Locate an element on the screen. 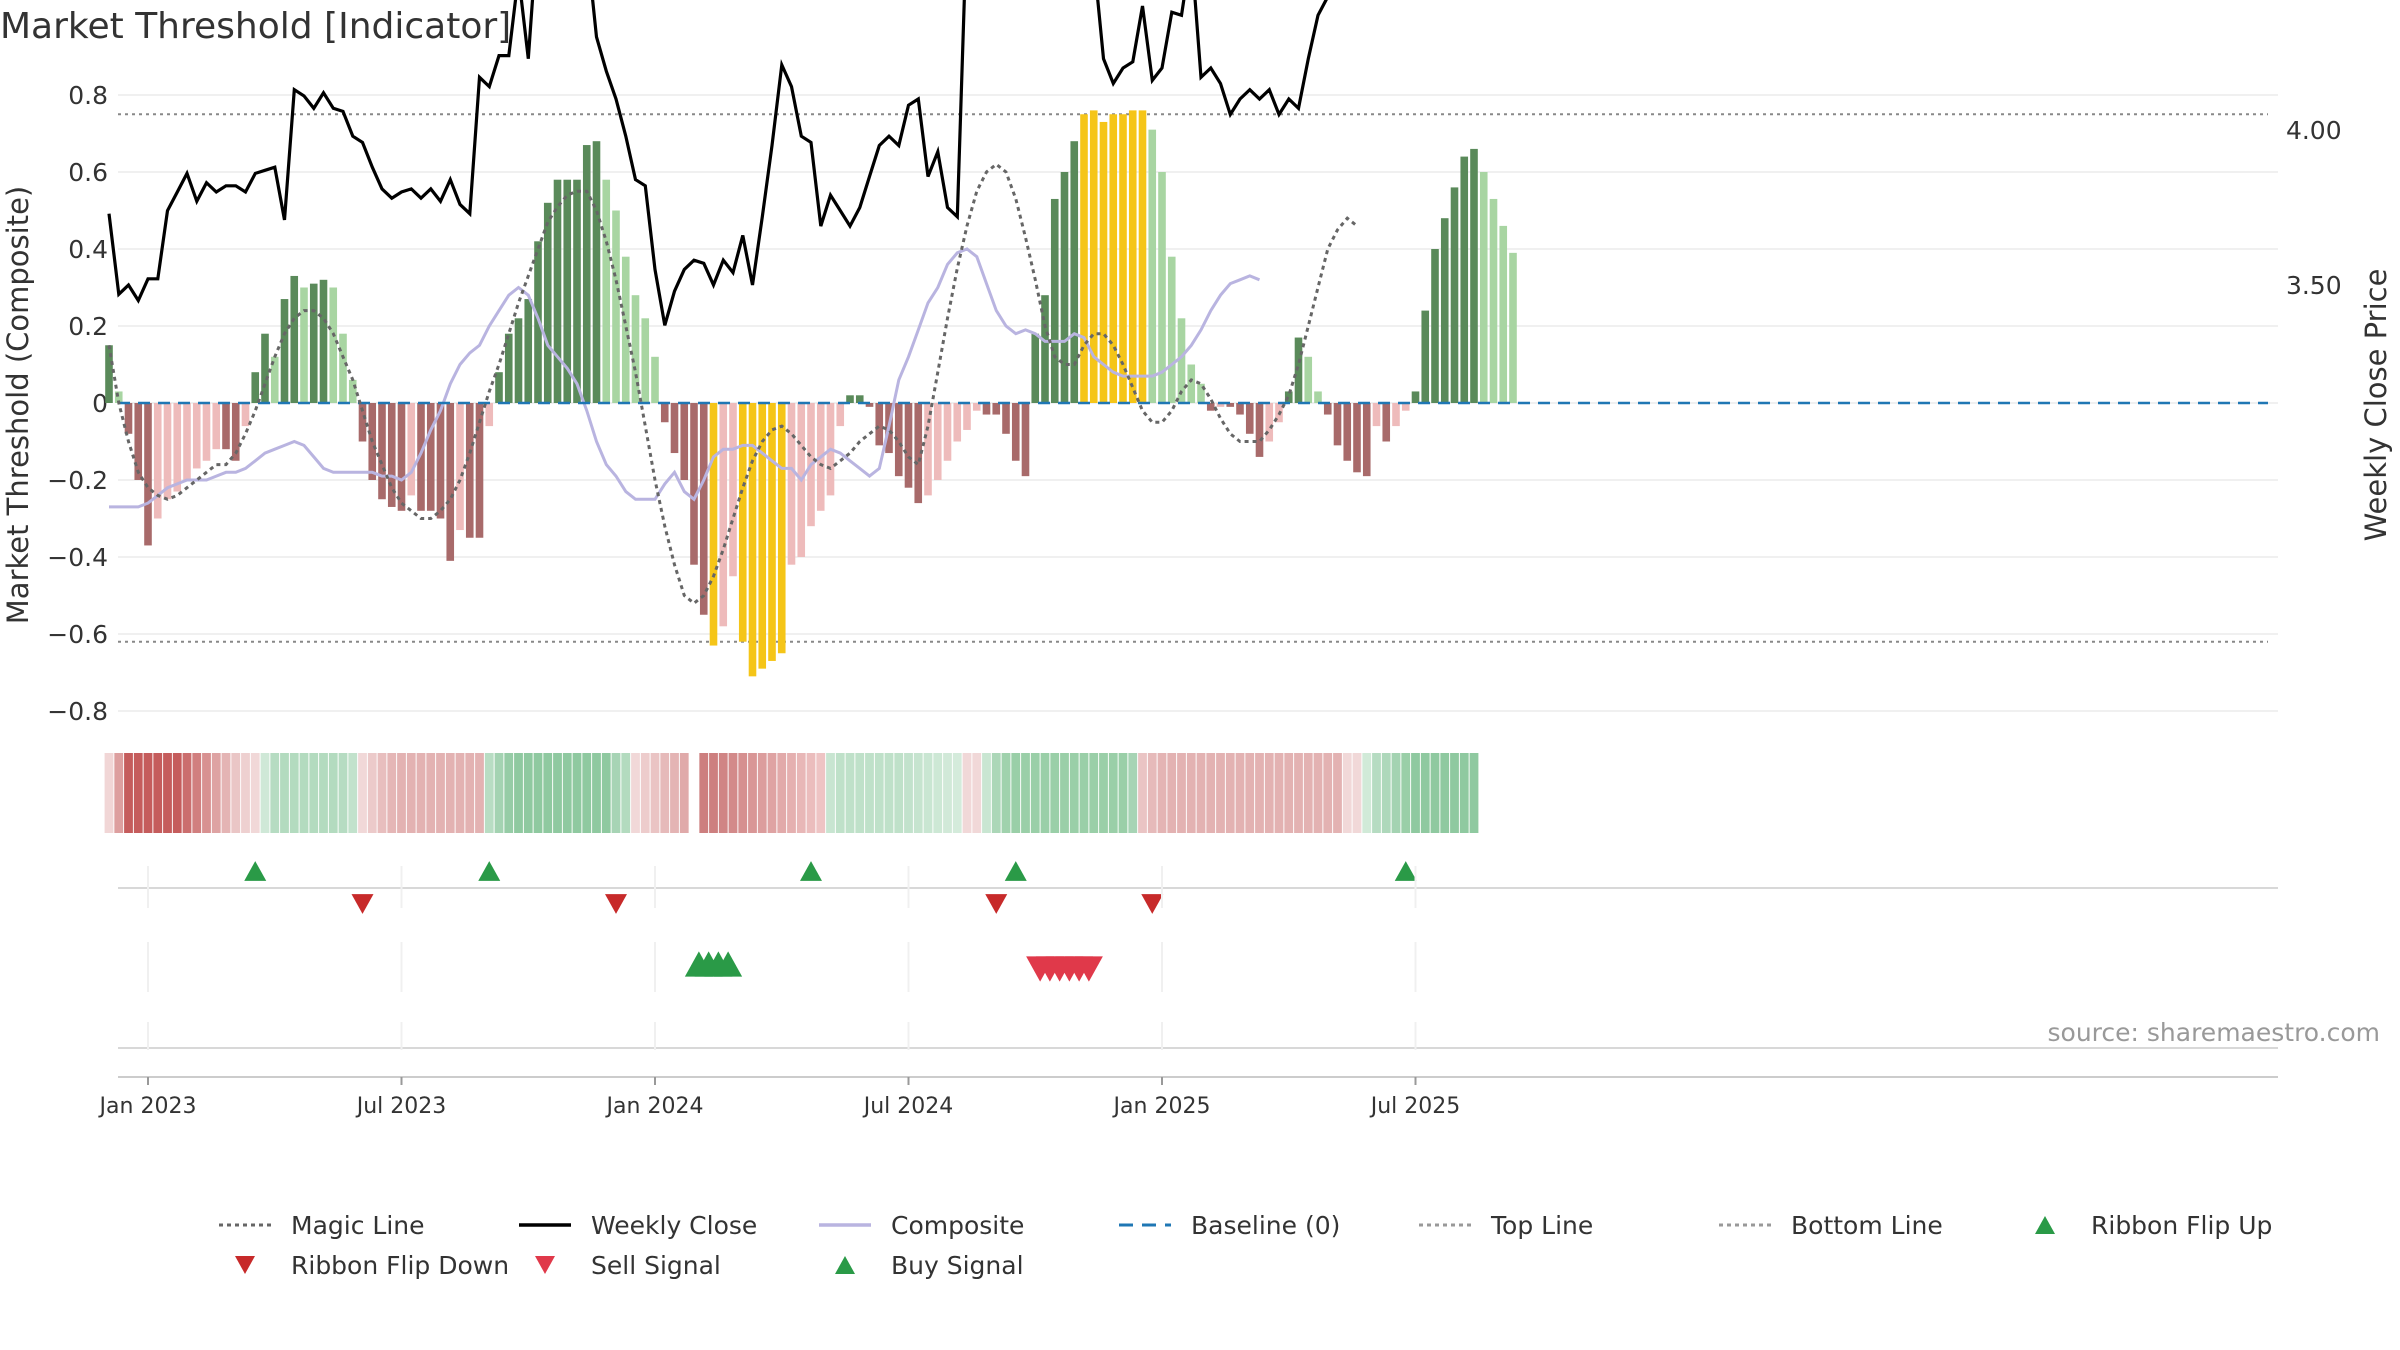 The image size is (2400, 1350). y-tick-label: 0.4 is located at coordinates (88, 249).